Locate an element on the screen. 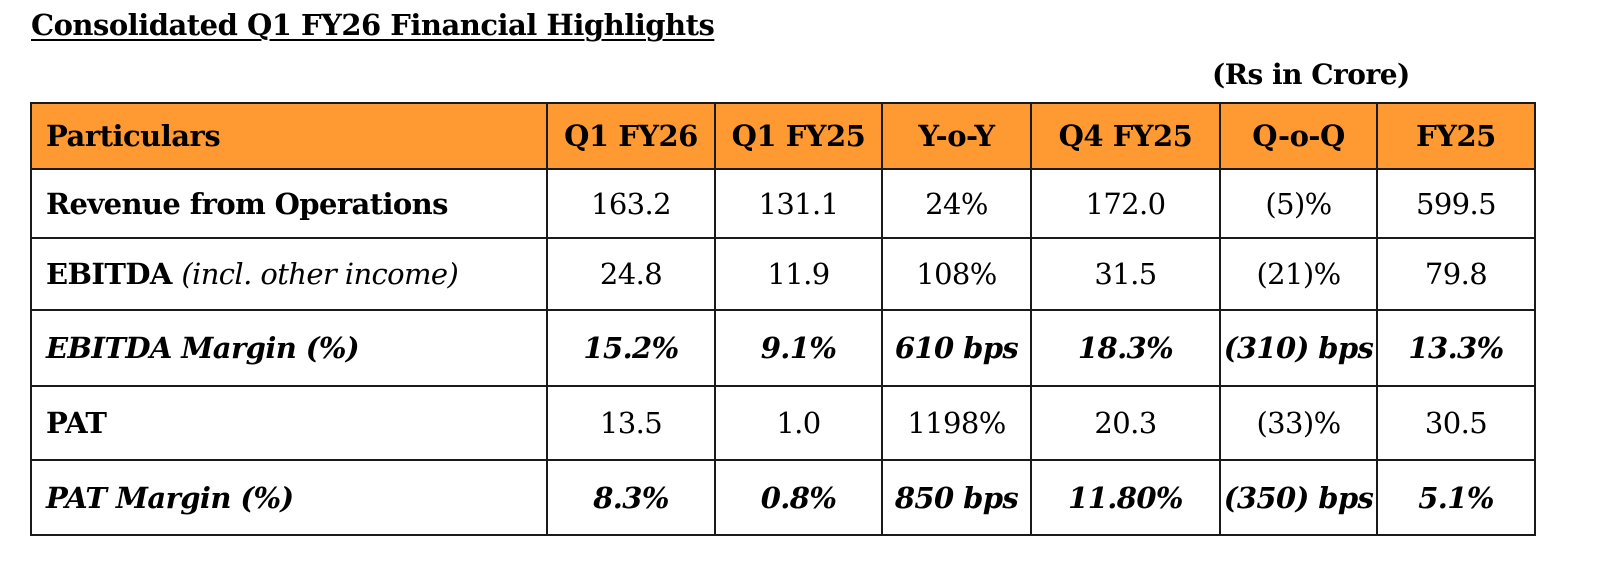 The width and height of the screenshot is (1600, 581). table-cell: 610 bps is located at coordinates (956, 348).